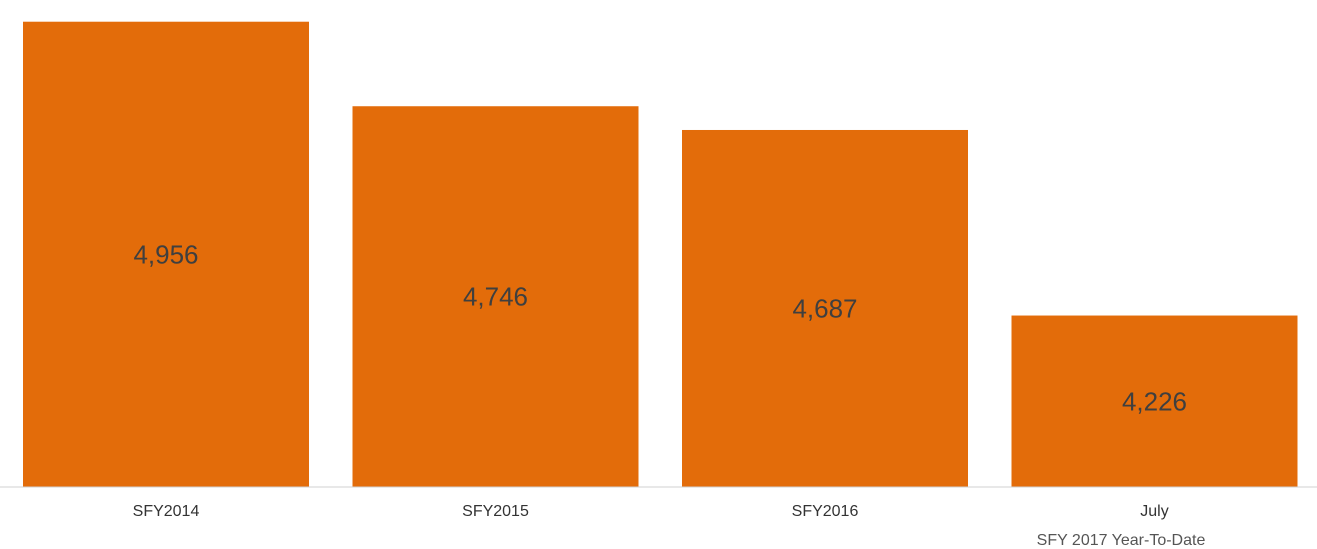 The height and width of the screenshot is (549, 1317). Describe the element at coordinates (166, 511) in the screenshot. I see `x-tick-label: SFY2014` at that location.